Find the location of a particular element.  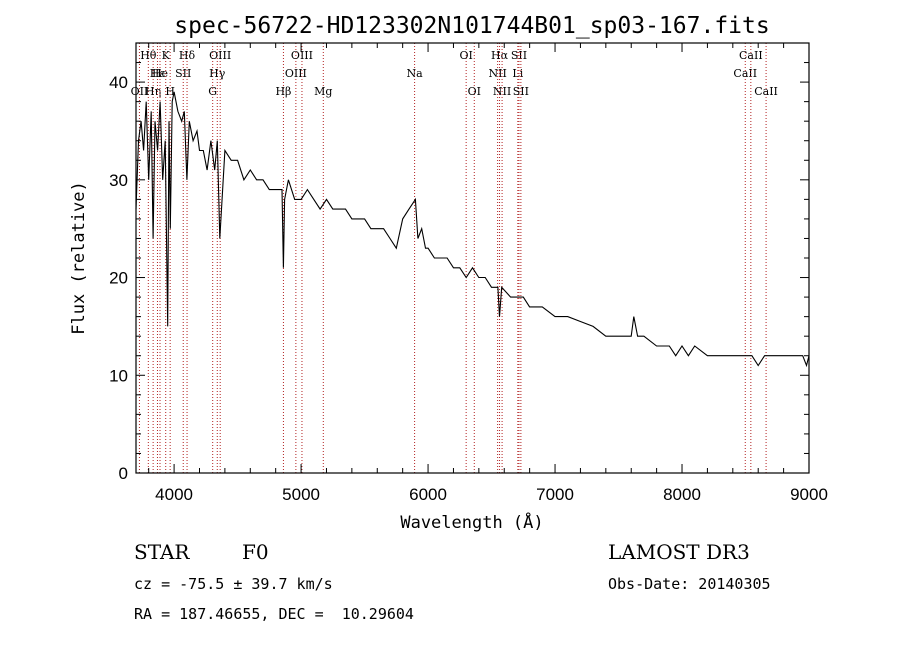

obs-date-text: Obs-Date: 20140305 is located at coordinates (689, 584).